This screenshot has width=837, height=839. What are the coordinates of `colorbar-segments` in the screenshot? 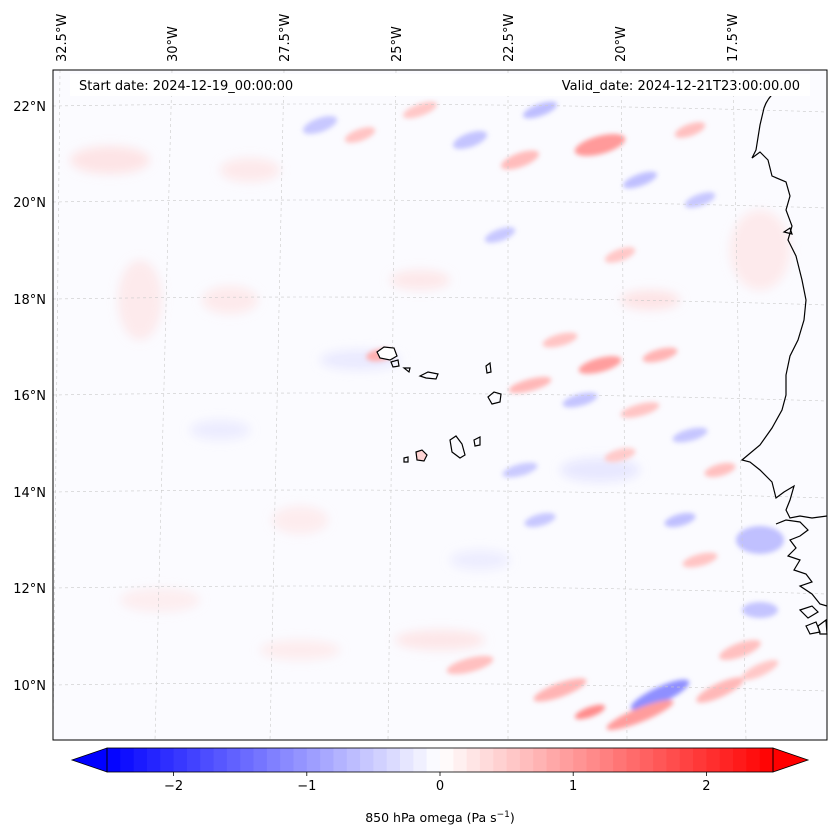 It's located at (440, 760).